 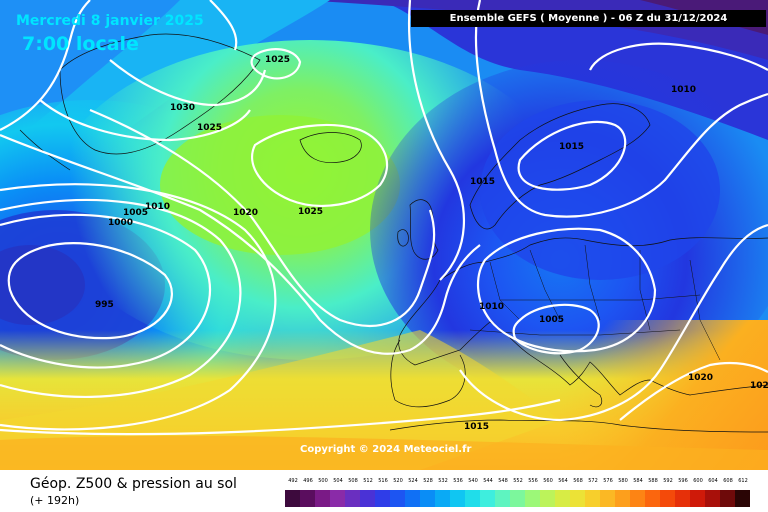 What do you see at coordinates (728, 481) in the screenshot?
I see `legend-label: 608` at bounding box center [728, 481].